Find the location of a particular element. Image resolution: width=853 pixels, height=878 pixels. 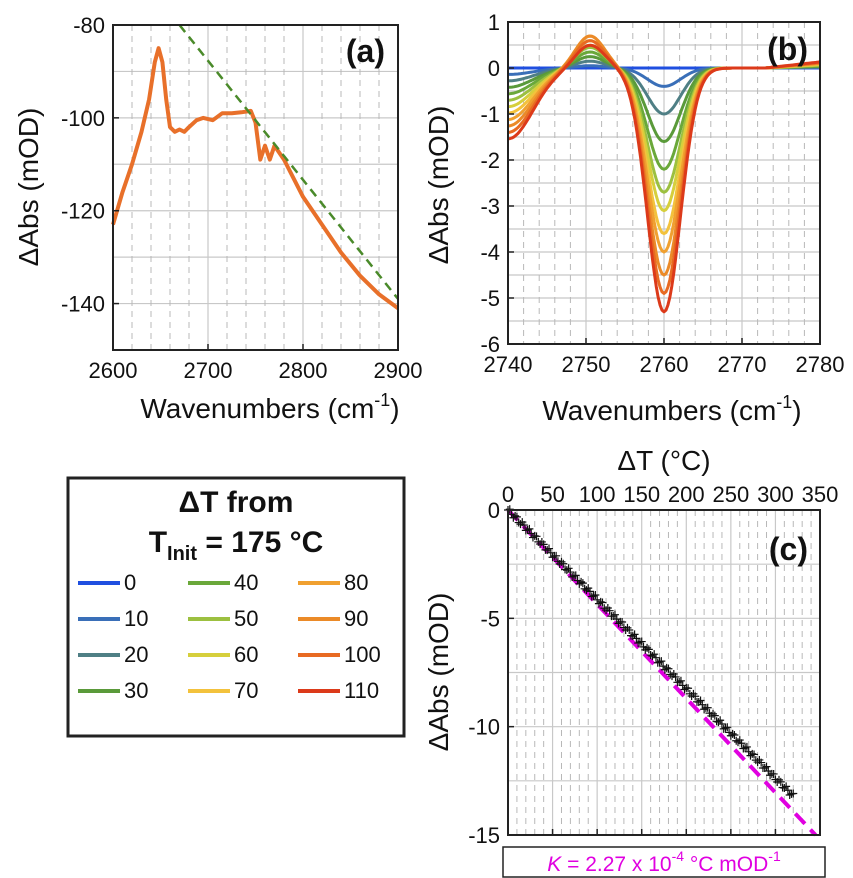

panel-b-series is located at coordinates (664, 174).